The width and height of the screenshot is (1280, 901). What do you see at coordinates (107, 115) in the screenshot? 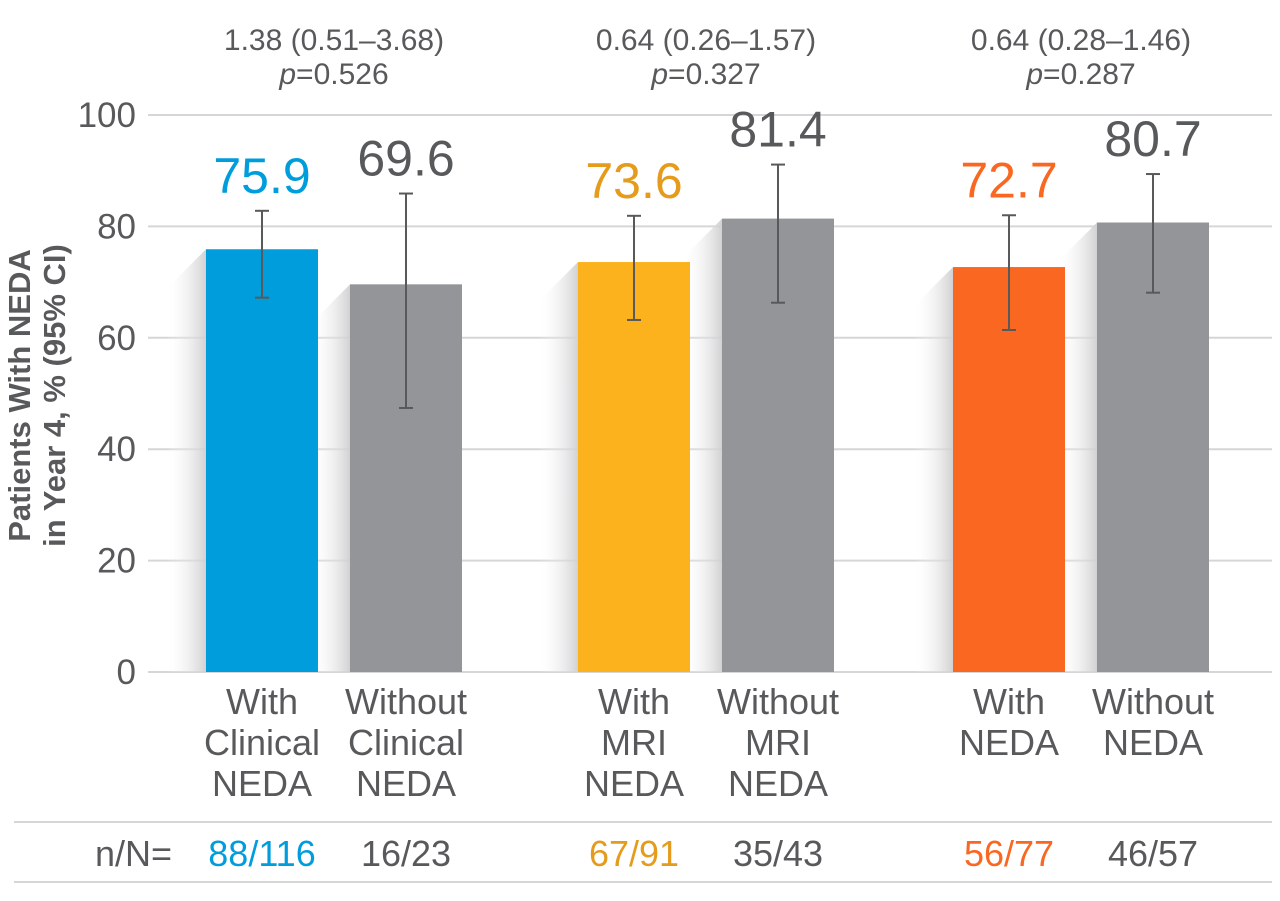
I see `y-tick-label-100: 100` at bounding box center [107, 115].